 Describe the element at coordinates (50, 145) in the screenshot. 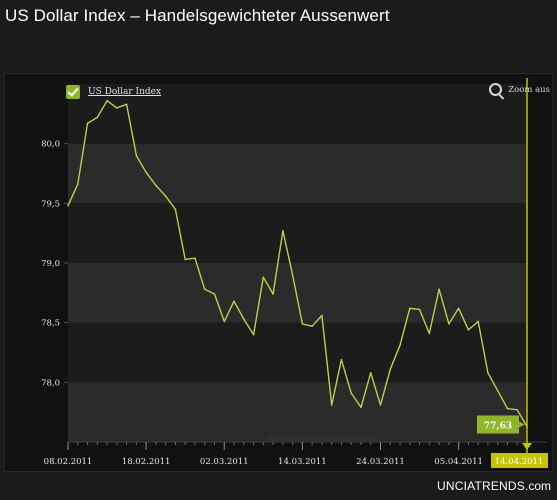

I see `y-tick-label: 80,0` at that location.